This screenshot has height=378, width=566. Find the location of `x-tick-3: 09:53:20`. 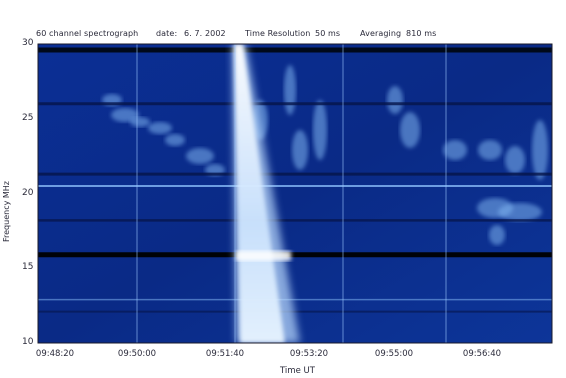

x-tick-3: 09:53:20 is located at coordinates (309, 354).